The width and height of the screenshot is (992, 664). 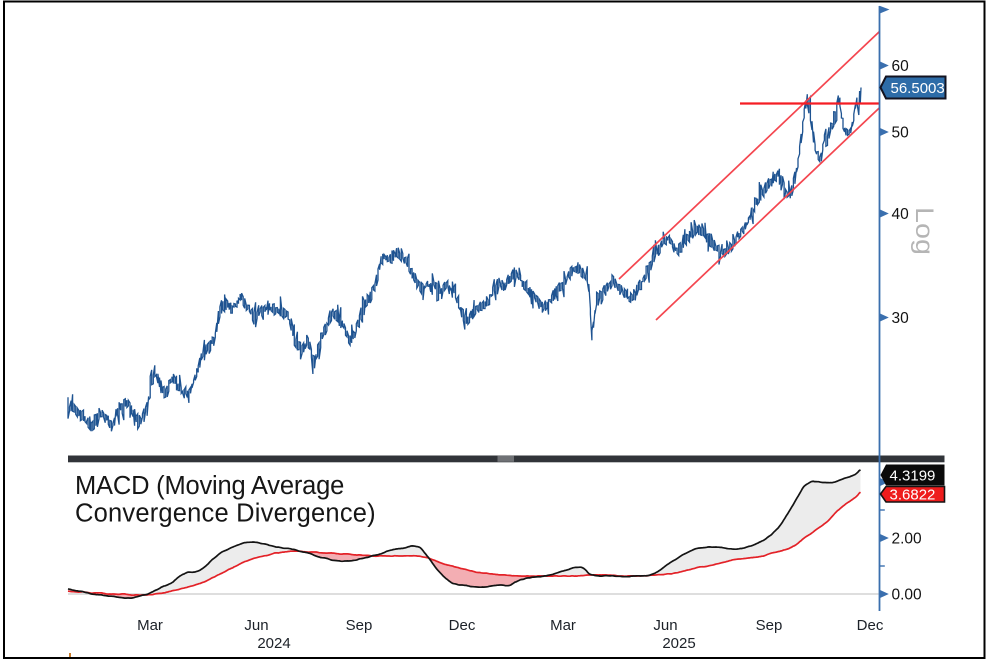 What do you see at coordinates (913, 495) in the screenshot?
I see `svg-text: 3.6822` at bounding box center [913, 495].